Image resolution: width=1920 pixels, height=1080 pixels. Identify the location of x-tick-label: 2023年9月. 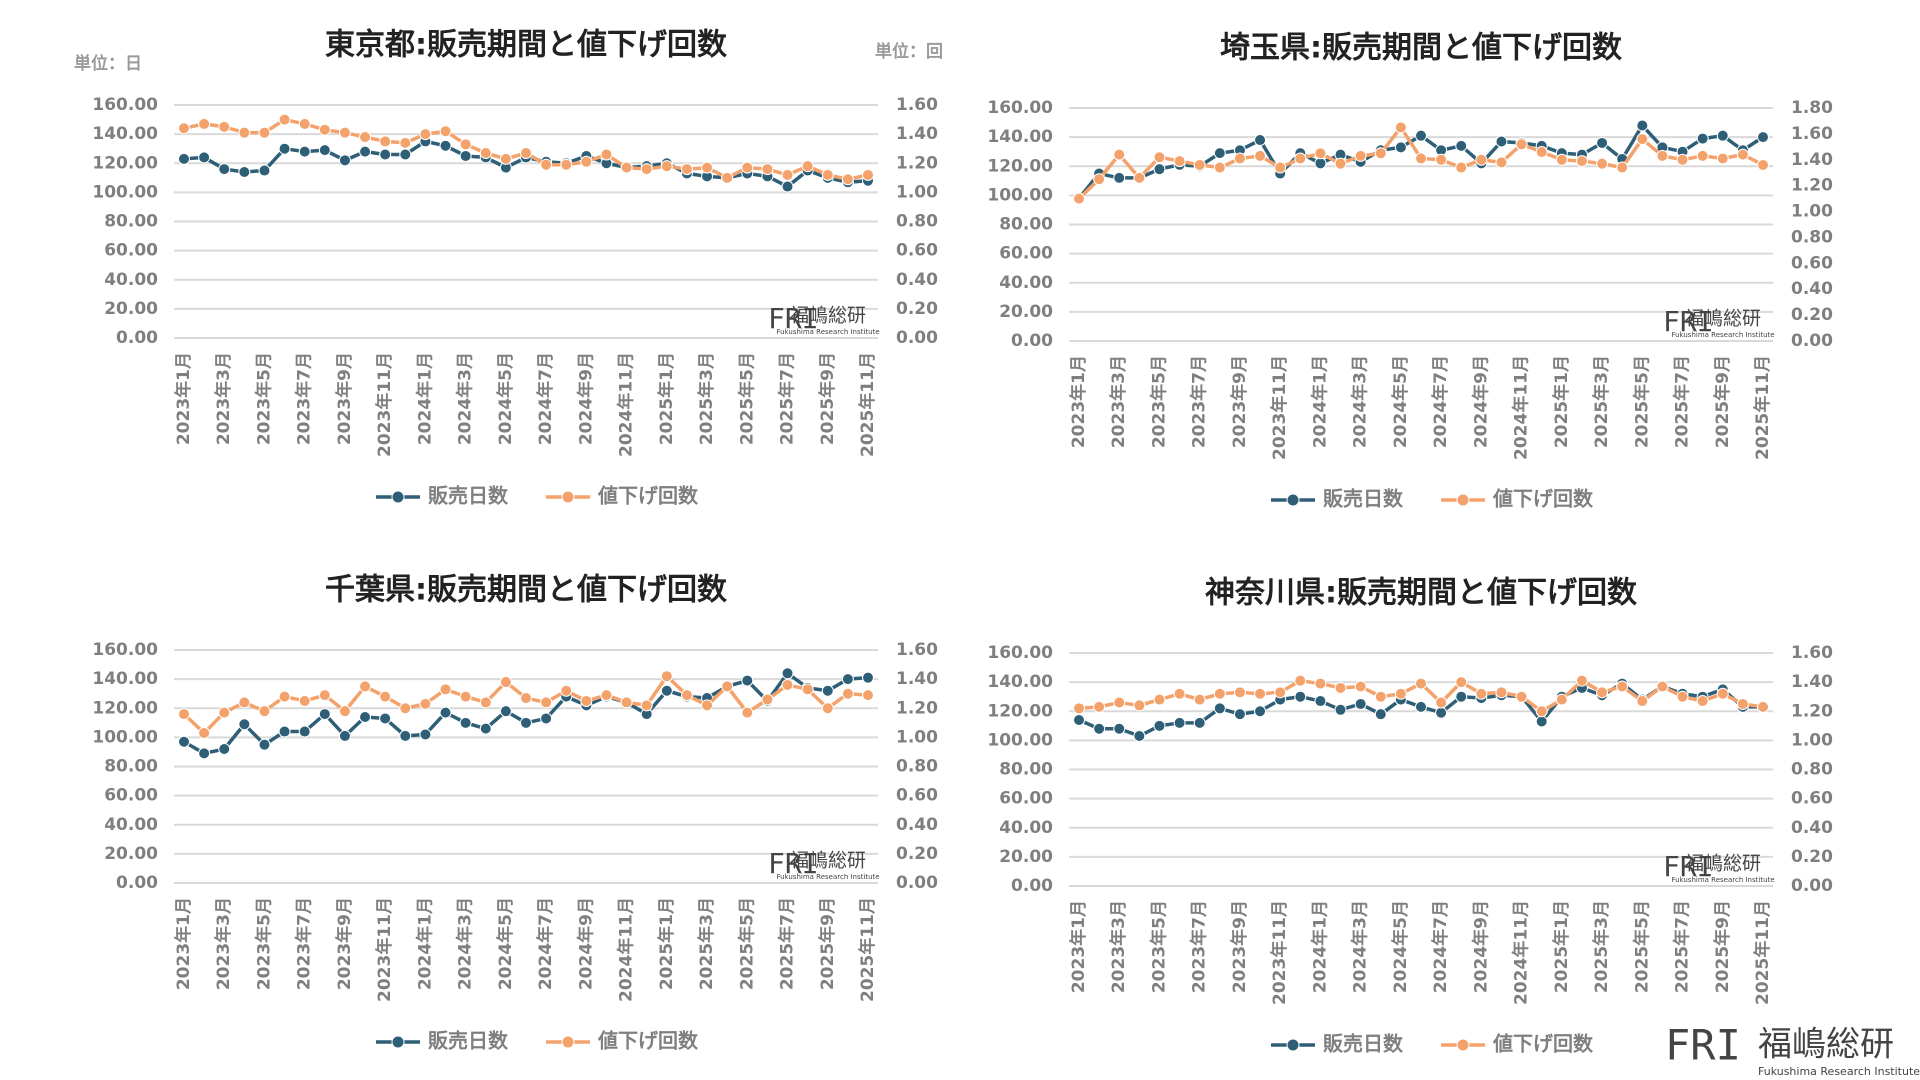
(344, 398).